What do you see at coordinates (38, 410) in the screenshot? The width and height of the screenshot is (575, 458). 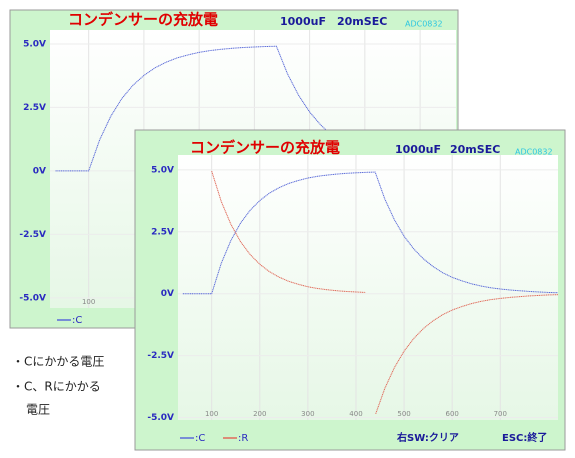 I see `note: 電圧` at bounding box center [38, 410].